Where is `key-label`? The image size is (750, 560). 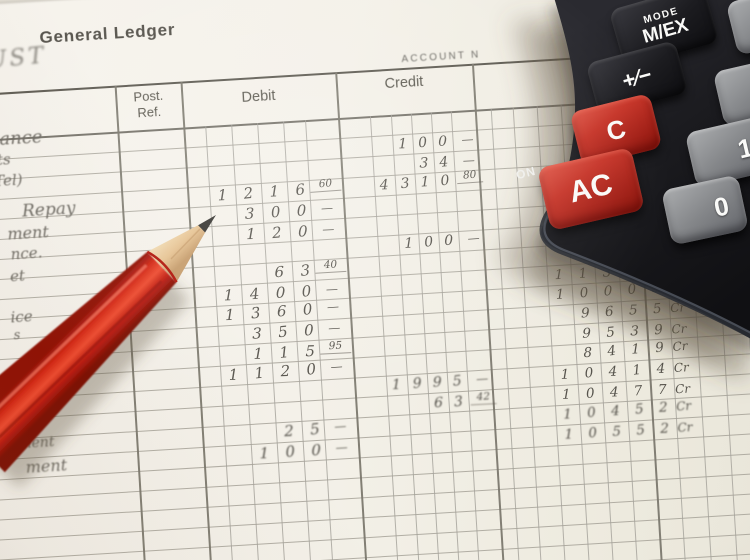
key-label is located at coordinates (741, 20).